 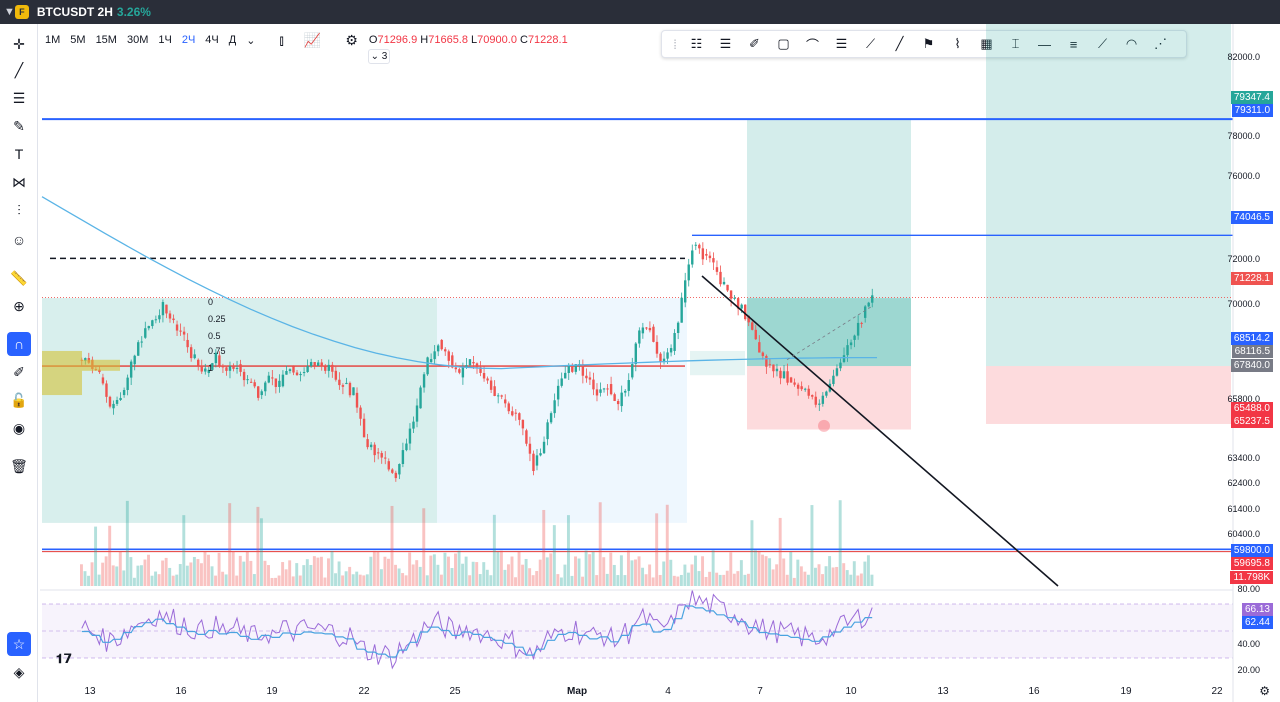 I want to click on prediction-icon: ⫶, so click(x=19, y=209).